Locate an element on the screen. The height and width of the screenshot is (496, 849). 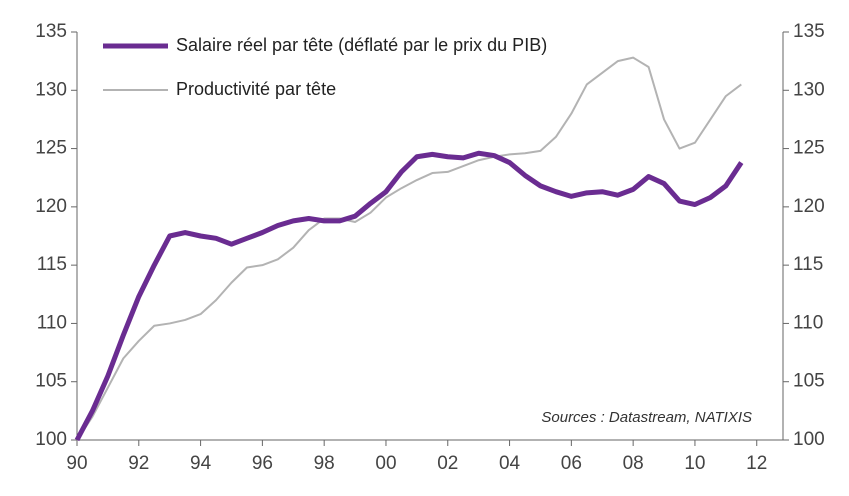
x-tick-label: 92 is located at coordinates (138, 463).